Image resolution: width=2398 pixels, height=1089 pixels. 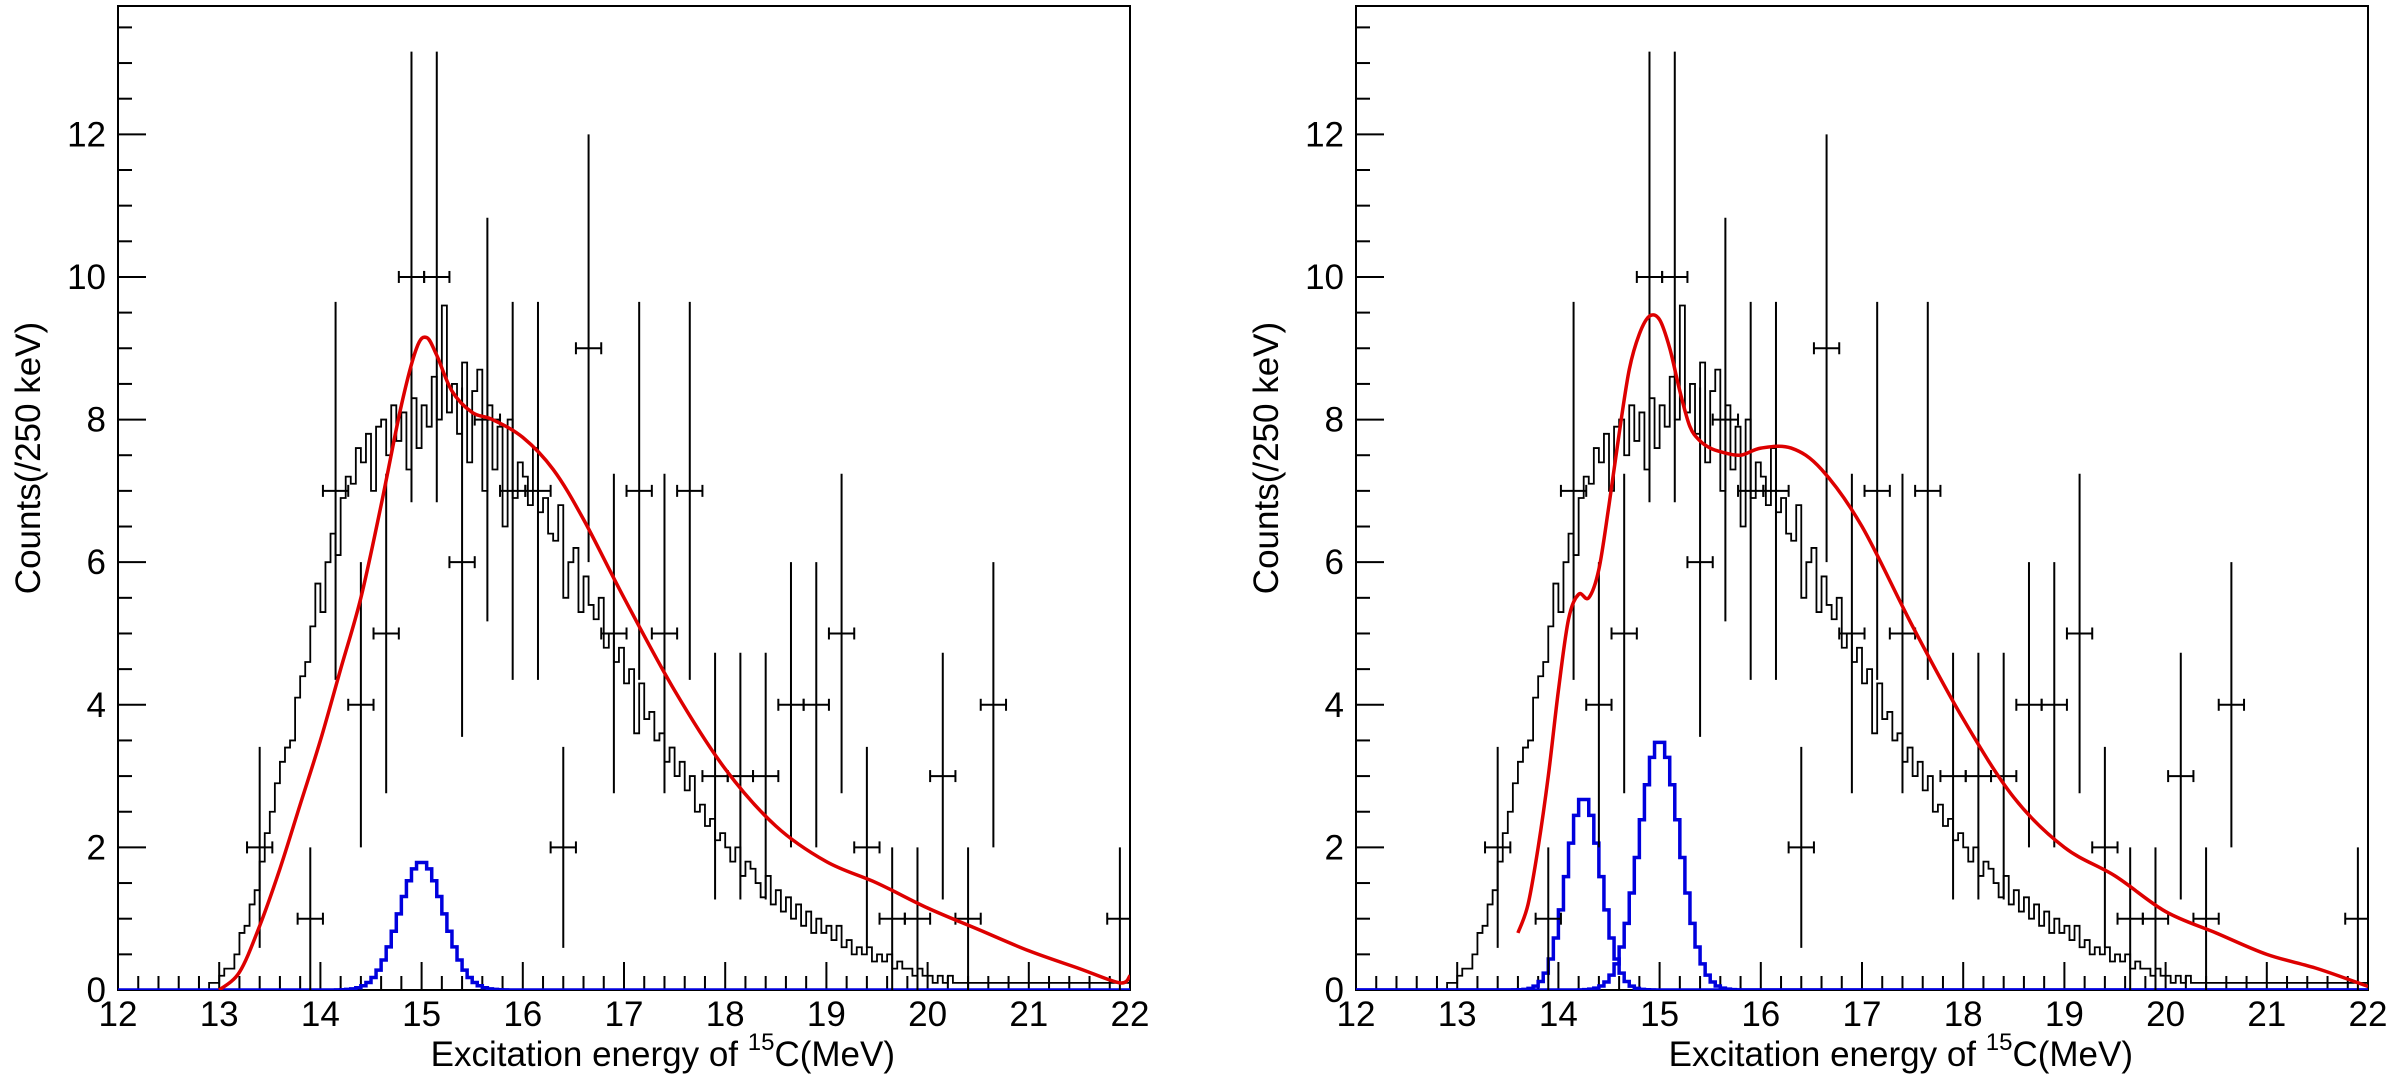 What do you see at coordinates (28, 458) in the screenshot?
I see `y-axis-label: Counts(/250 keV)` at bounding box center [28, 458].